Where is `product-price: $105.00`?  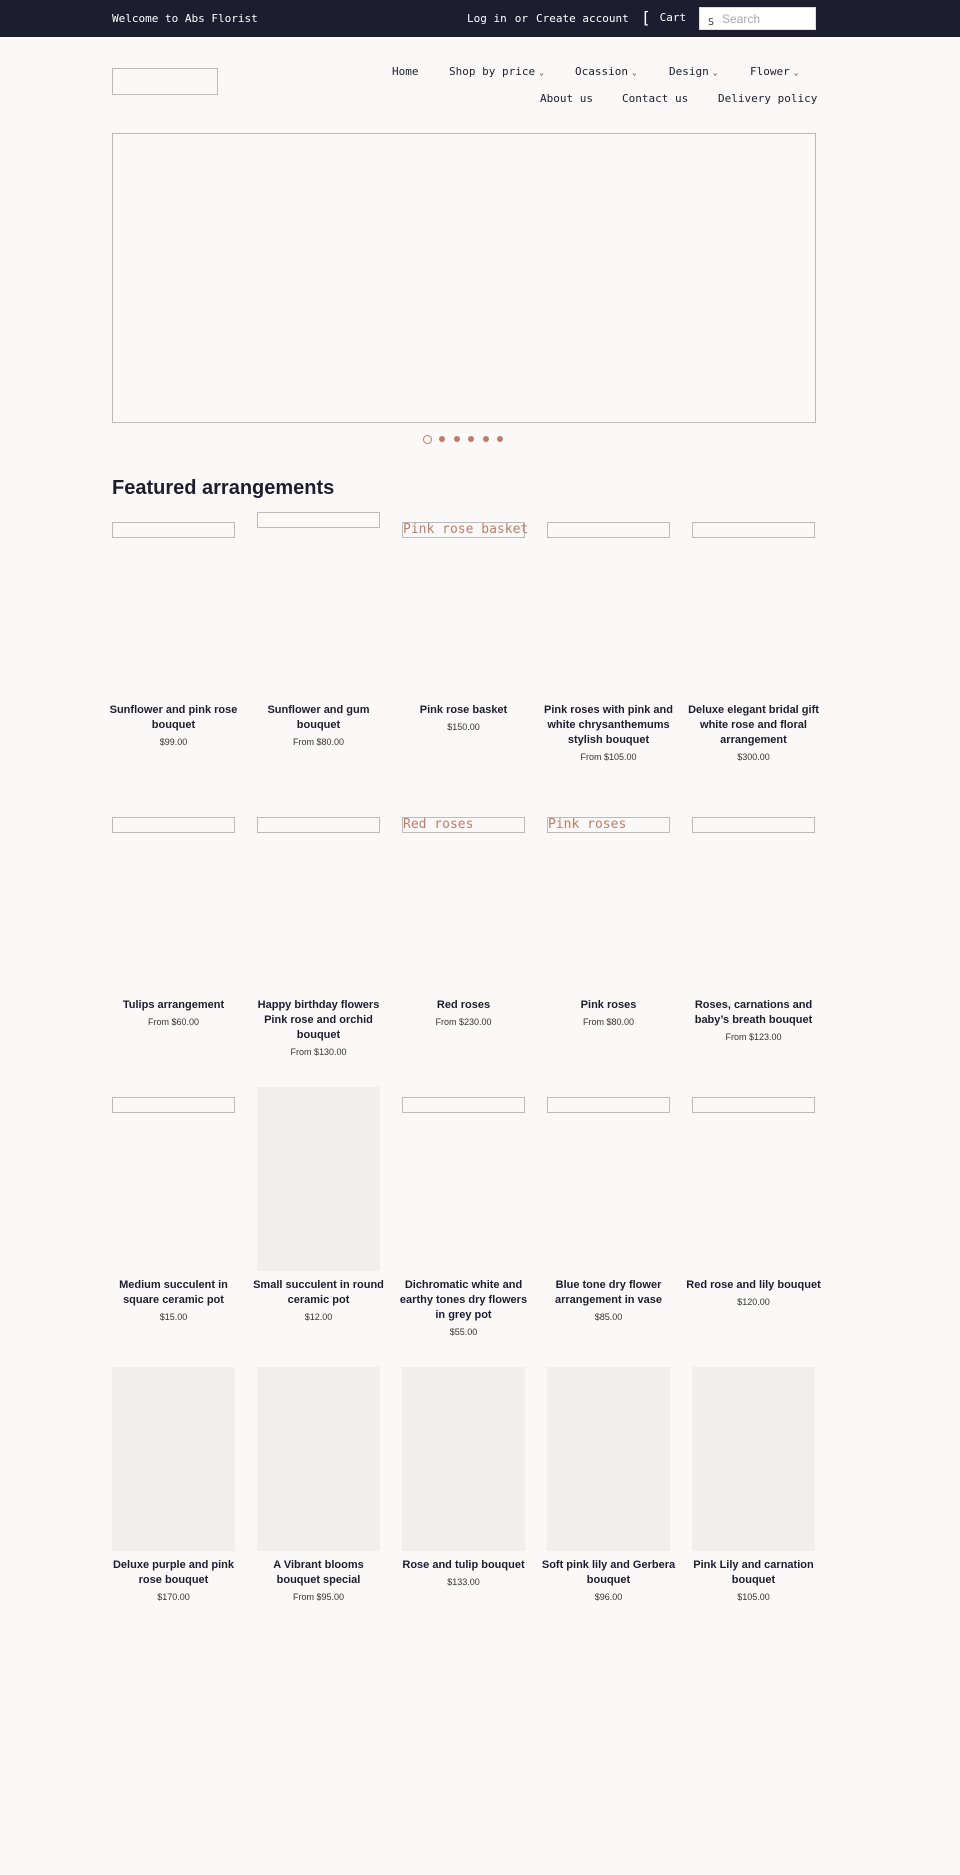 product-price: $105.00 is located at coordinates (753, 1597).